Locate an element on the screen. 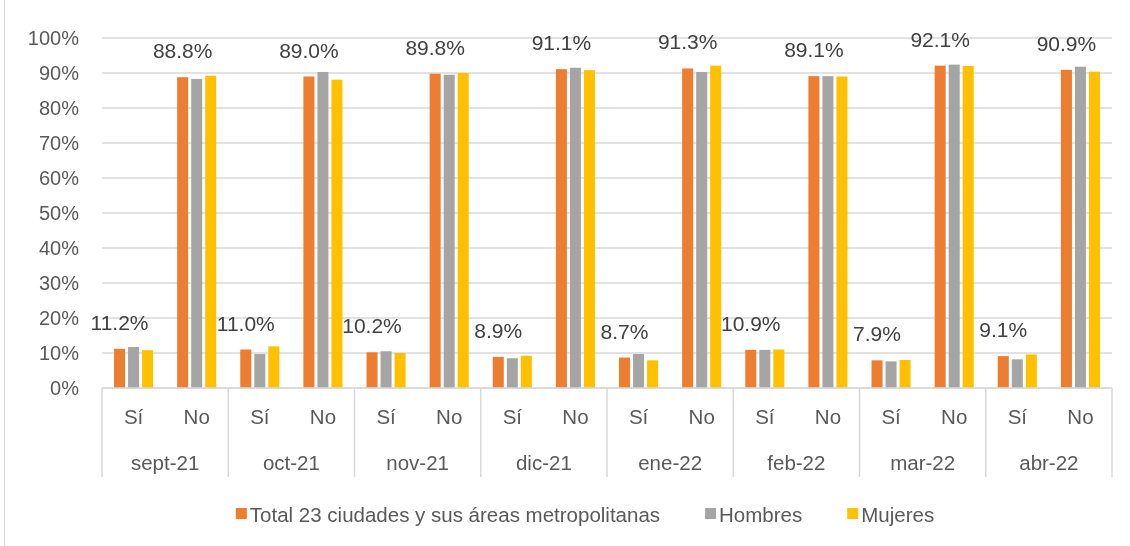 The height and width of the screenshot is (546, 1130). y-tick-label: 0% is located at coordinates (65, 388).